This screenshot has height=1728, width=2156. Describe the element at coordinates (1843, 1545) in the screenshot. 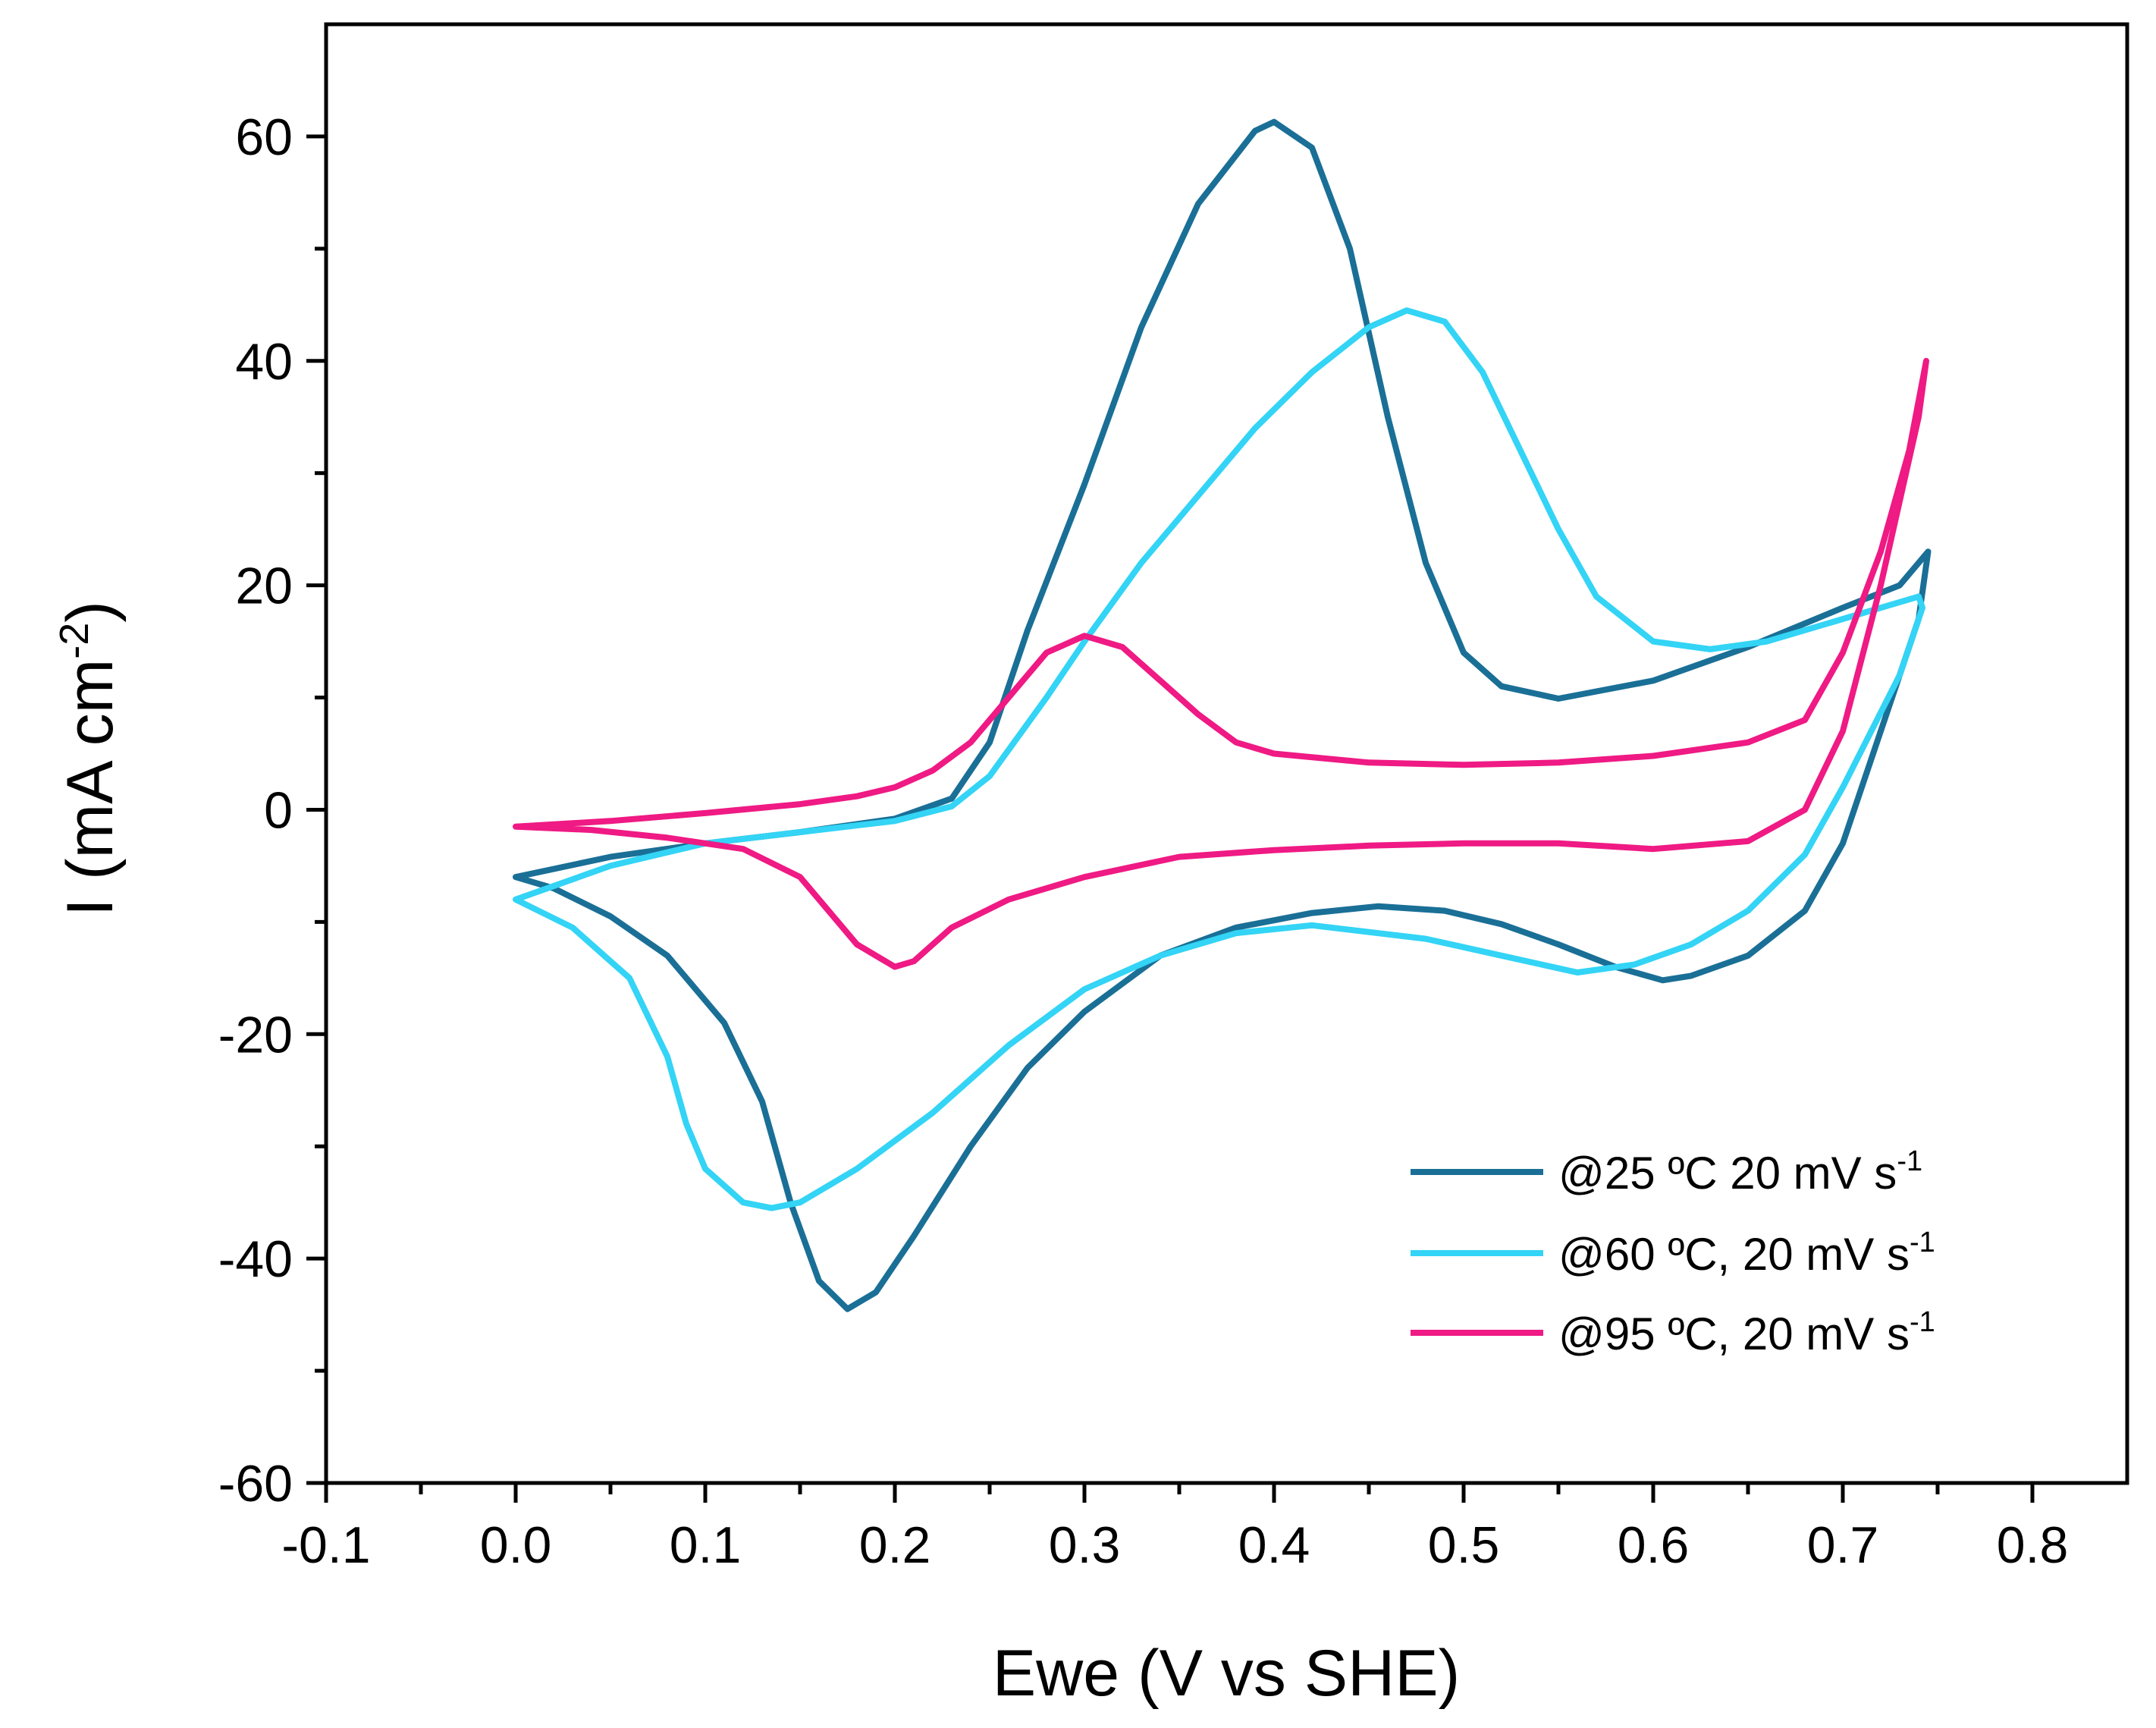

I see `x-tick-label: 0.7` at that location.